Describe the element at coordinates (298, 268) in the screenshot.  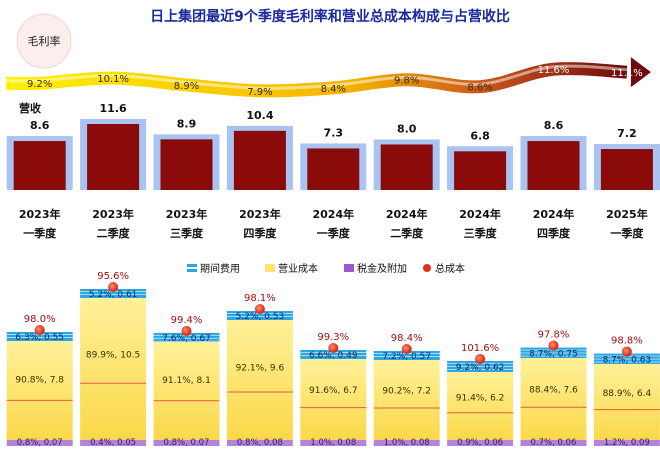
I see `legend-operating-cost: 营业成本` at that location.